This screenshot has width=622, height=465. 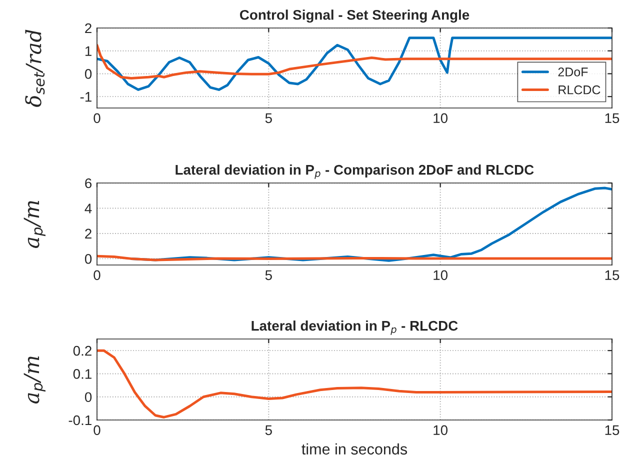 What do you see at coordinates (355, 449) in the screenshot?
I see `x-axis-title: time in seconds` at bounding box center [355, 449].